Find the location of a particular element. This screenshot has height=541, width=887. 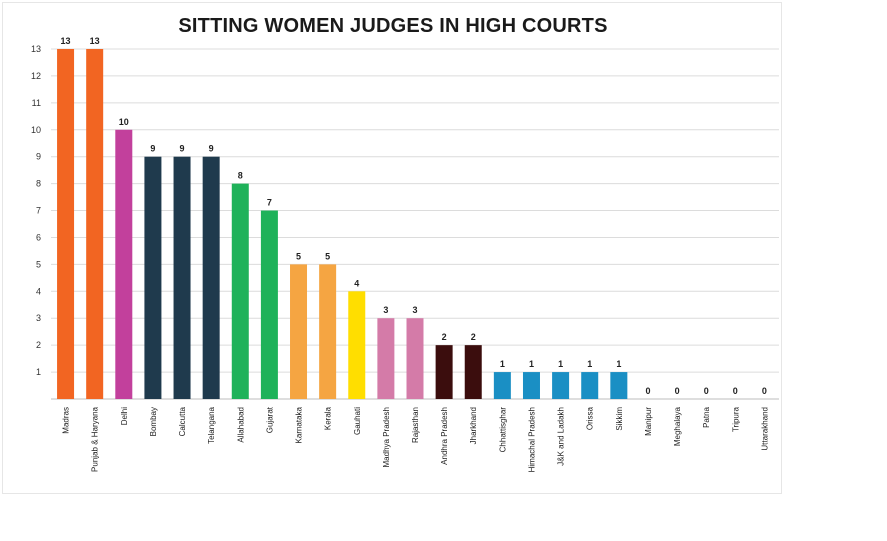

data-label: 10 is located at coordinates (124, 122).